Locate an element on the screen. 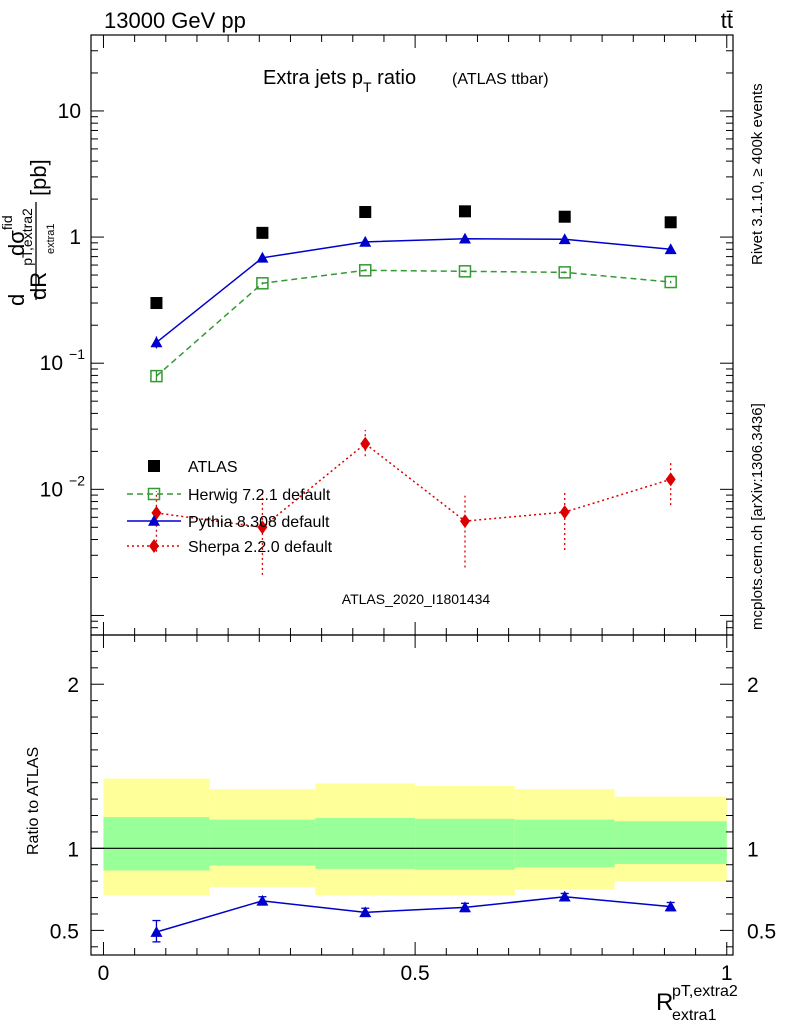  main-y-axis-label: dR pT,extra2 extra1 dσfid [pb] d is located at coordinates (28, 232).